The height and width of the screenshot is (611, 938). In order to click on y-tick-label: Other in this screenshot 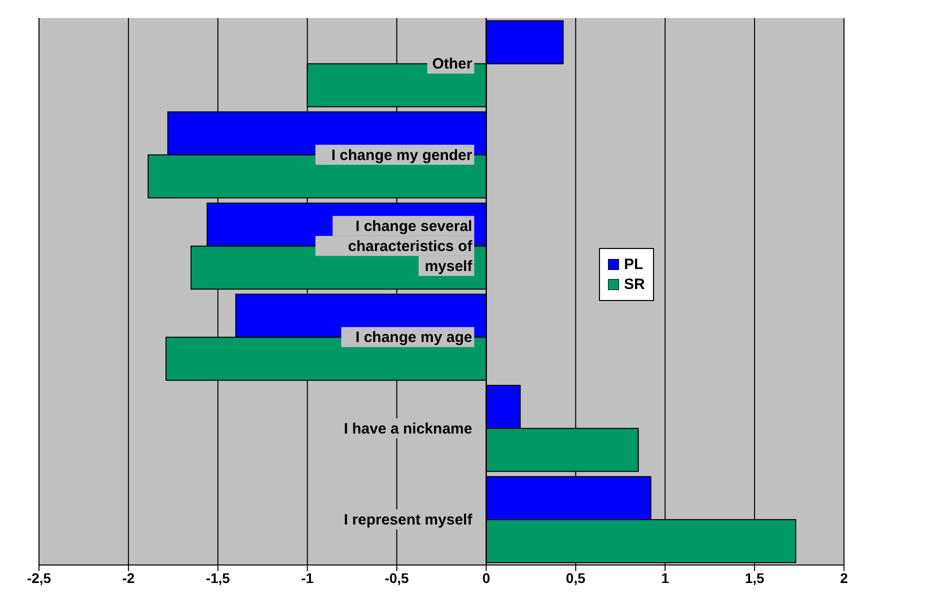, I will do `click(452, 63)`.